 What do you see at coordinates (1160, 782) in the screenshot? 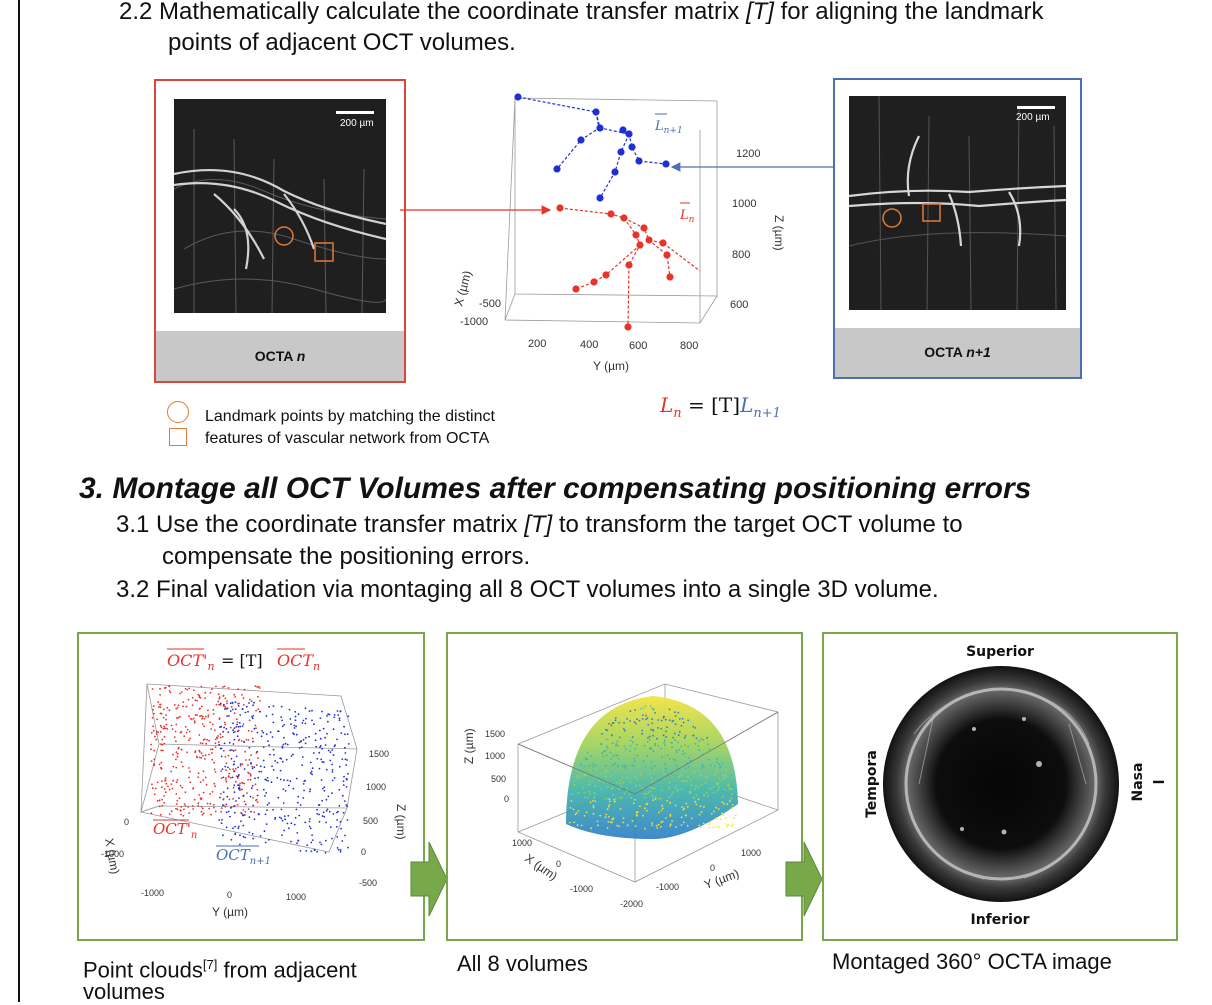
I see `label-nasal-tail: l` at bounding box center [1160, 782].